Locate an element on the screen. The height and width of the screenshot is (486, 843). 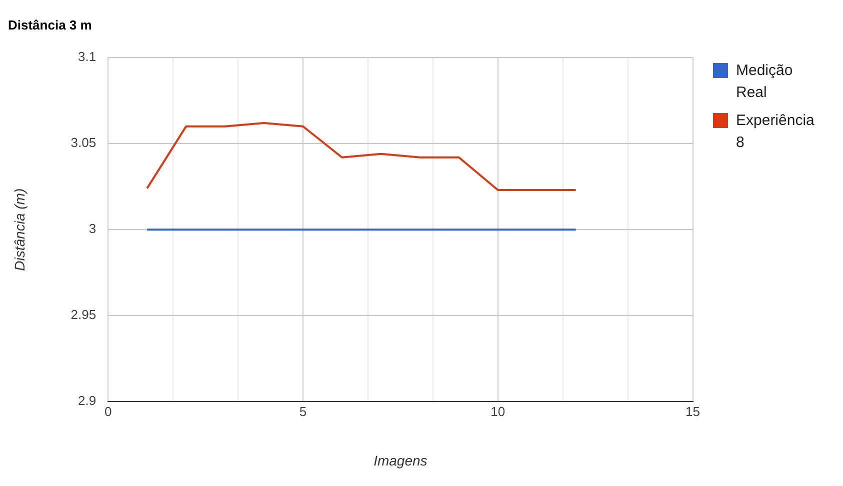
y-tick-label: 3.05 is located at coordinates (83, 142).